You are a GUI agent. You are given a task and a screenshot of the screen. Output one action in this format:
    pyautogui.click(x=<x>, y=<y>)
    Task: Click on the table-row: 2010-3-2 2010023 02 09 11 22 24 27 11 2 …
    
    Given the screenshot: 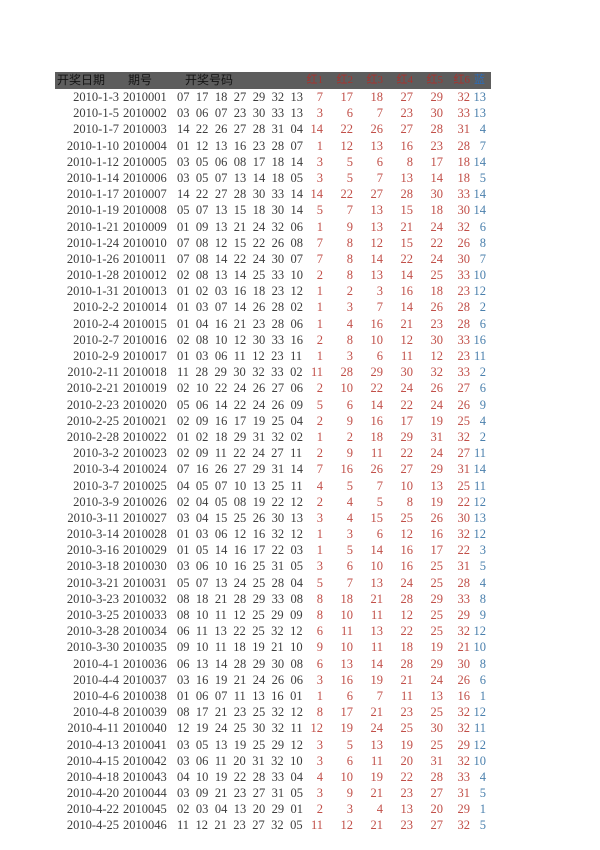 What is the action you would take?
    pyautogui.click(x=270, y=453)
    